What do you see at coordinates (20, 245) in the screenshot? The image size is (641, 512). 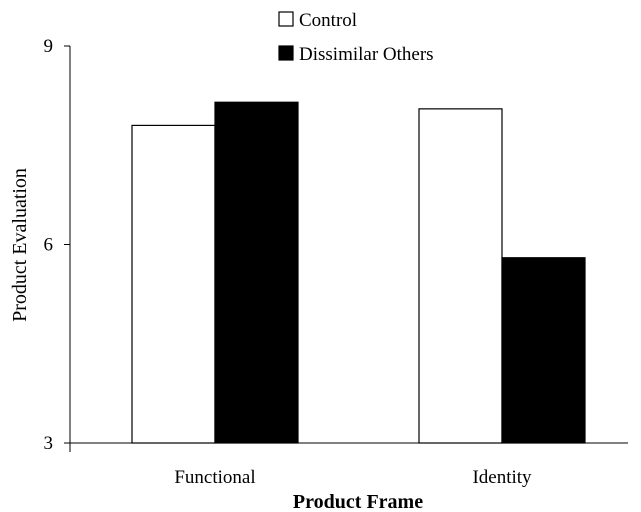 I see `y-axis-title: Product Evaluation` at bounding box center [20, 245].